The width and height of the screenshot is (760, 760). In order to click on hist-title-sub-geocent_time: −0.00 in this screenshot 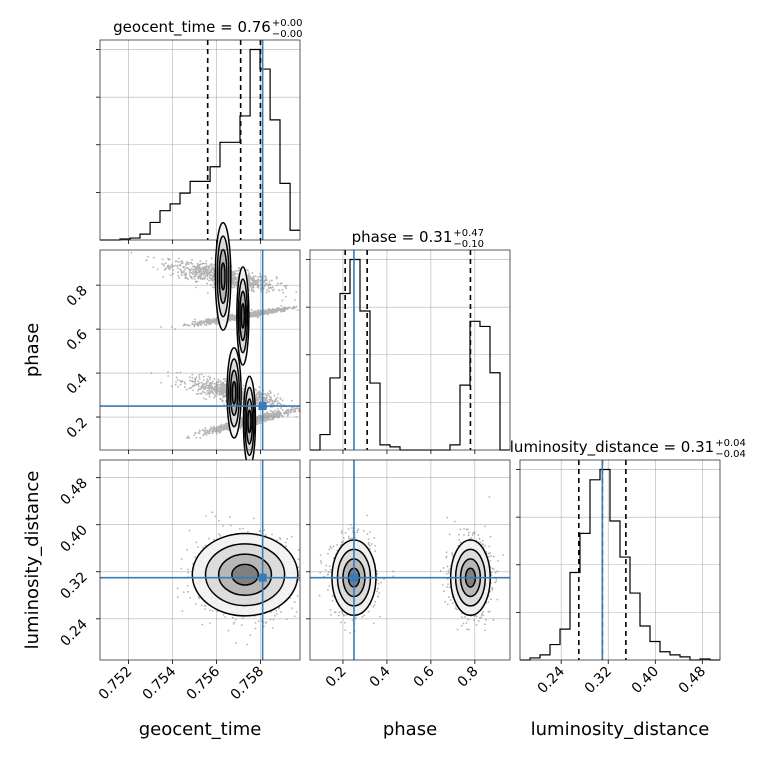, I will do `click(287, 34)`.